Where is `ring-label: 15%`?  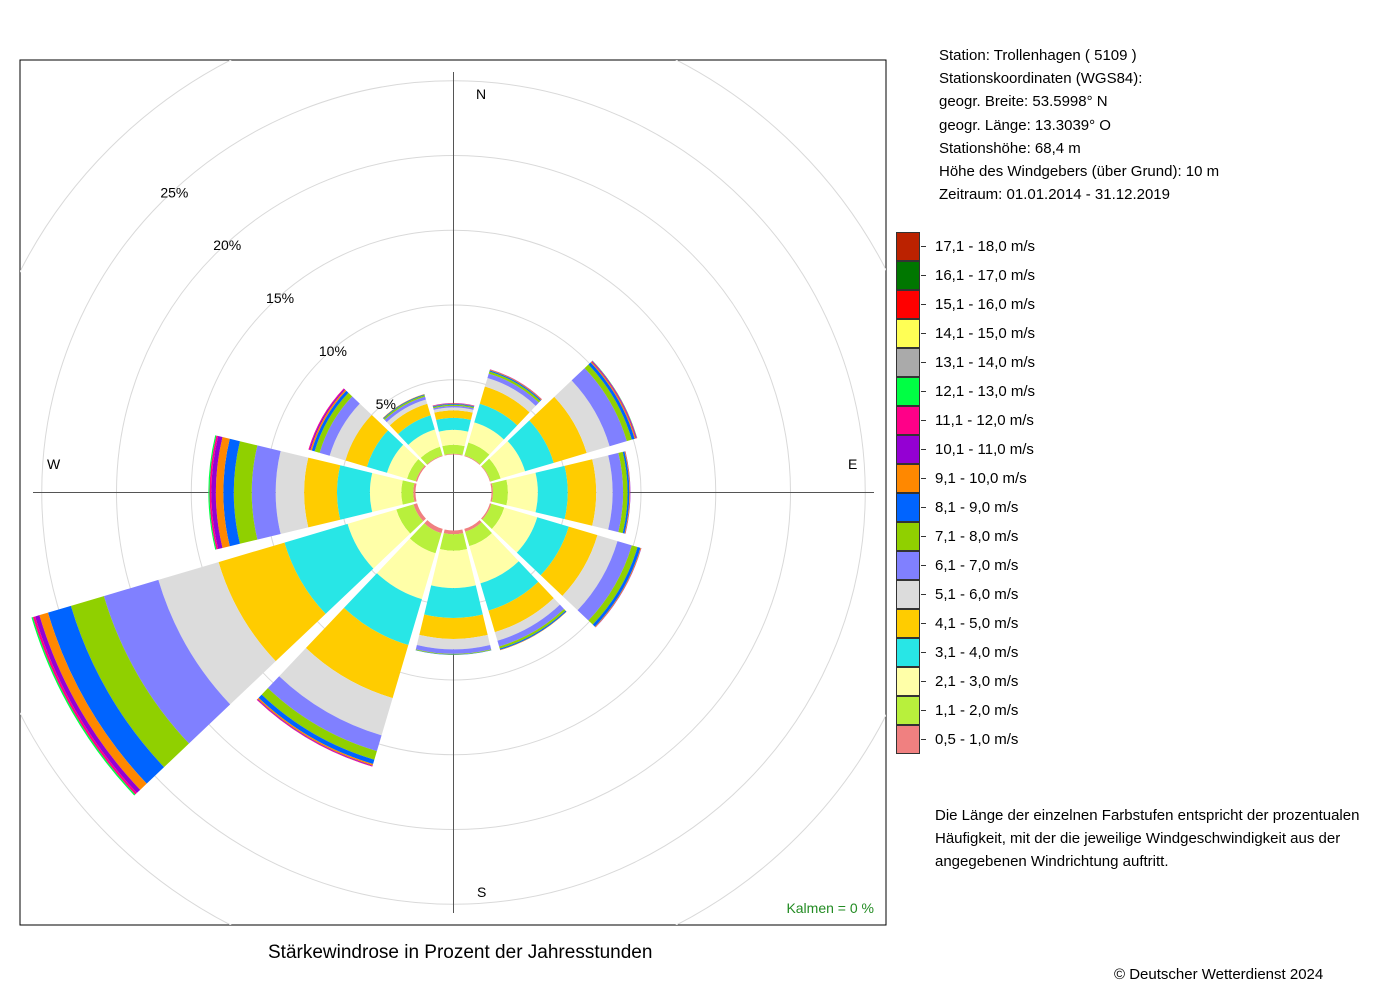
ring-label: 15% is located at coordinates (280, 298).